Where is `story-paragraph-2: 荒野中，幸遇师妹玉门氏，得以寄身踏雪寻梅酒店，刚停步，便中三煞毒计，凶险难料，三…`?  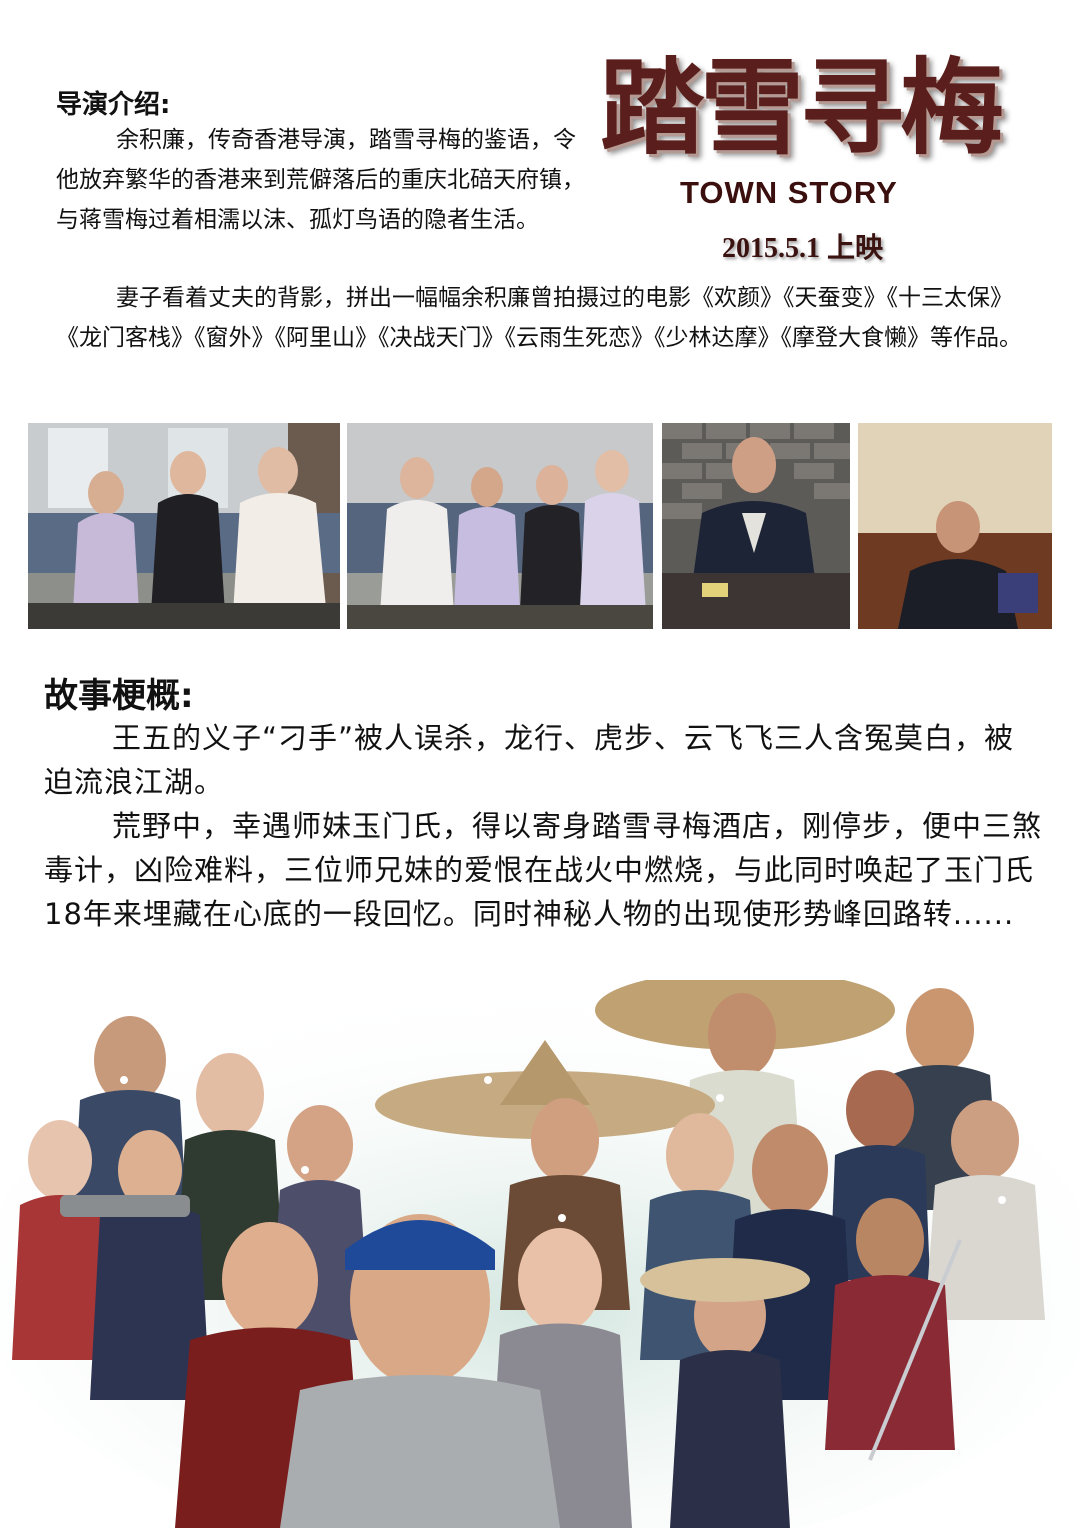
story-paragraph-2: 荒野中，幸遇师妹玉门氏，得以寄身踏雪寻梅酒店，刚停步，便中三煞毒计，凶险难料，三… is located at coordinates (543, 870).